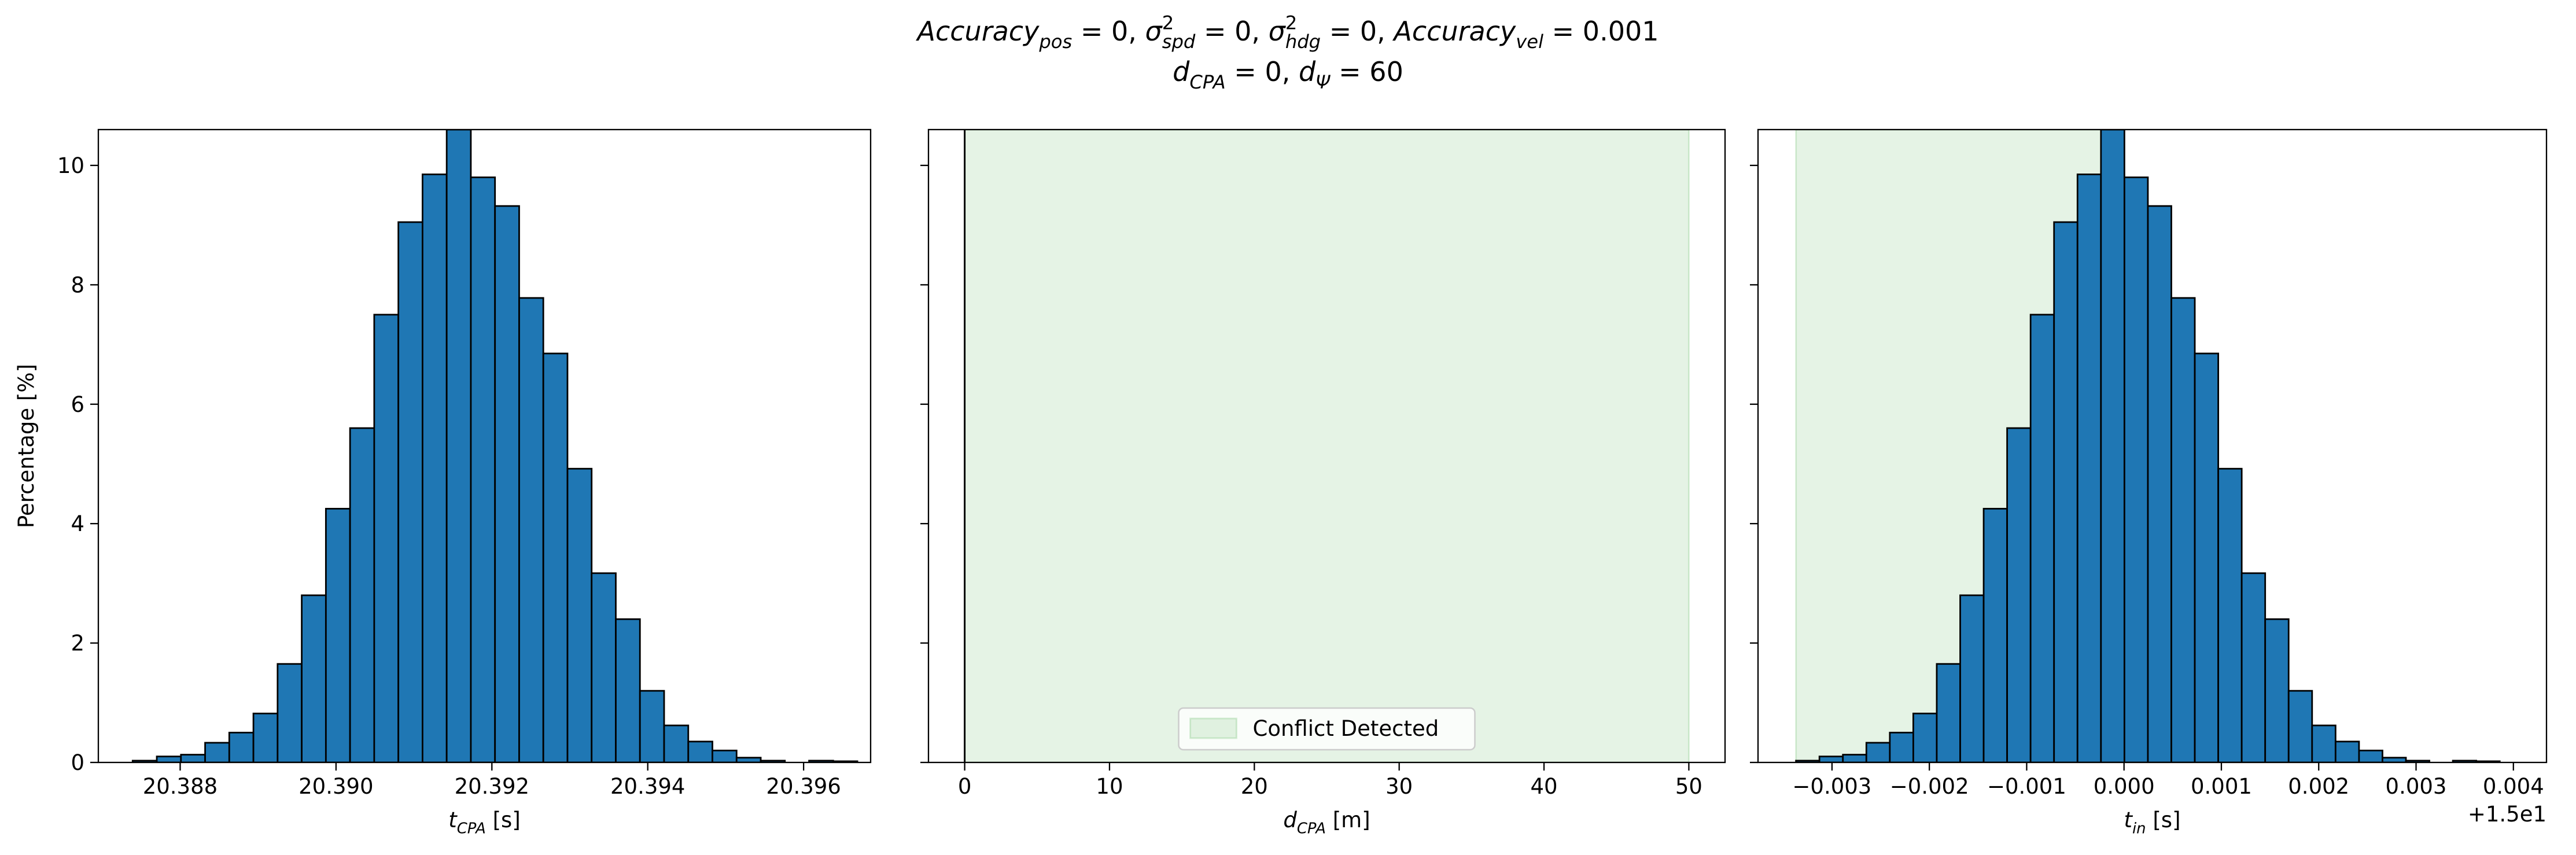 The width and height of the screenshot is (2576, 855). I want to click on x-tick-label: 0.001, so click(2221, 786).